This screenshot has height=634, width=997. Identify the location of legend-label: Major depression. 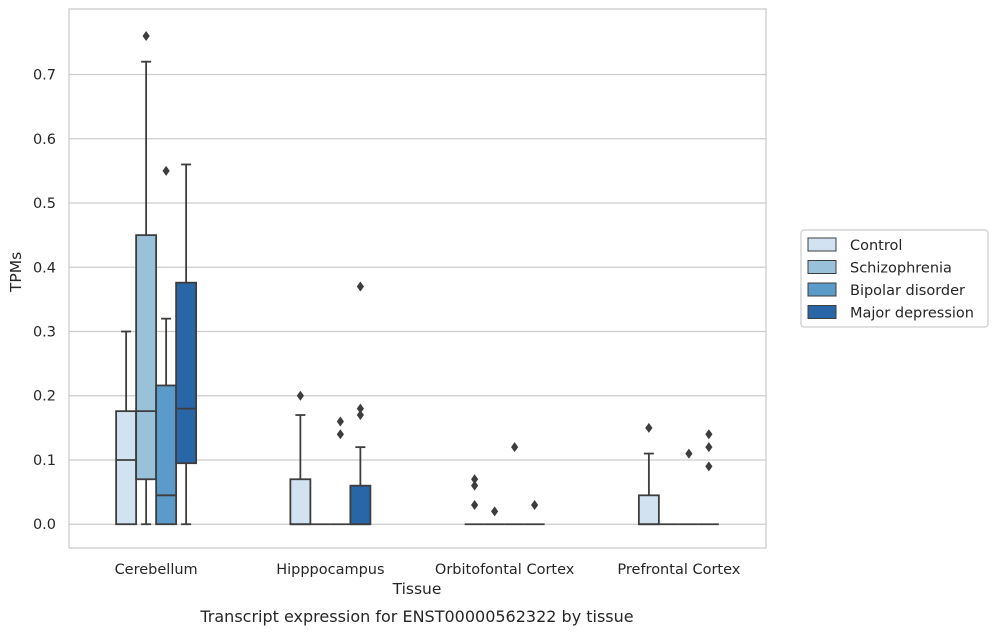
(912, 314).